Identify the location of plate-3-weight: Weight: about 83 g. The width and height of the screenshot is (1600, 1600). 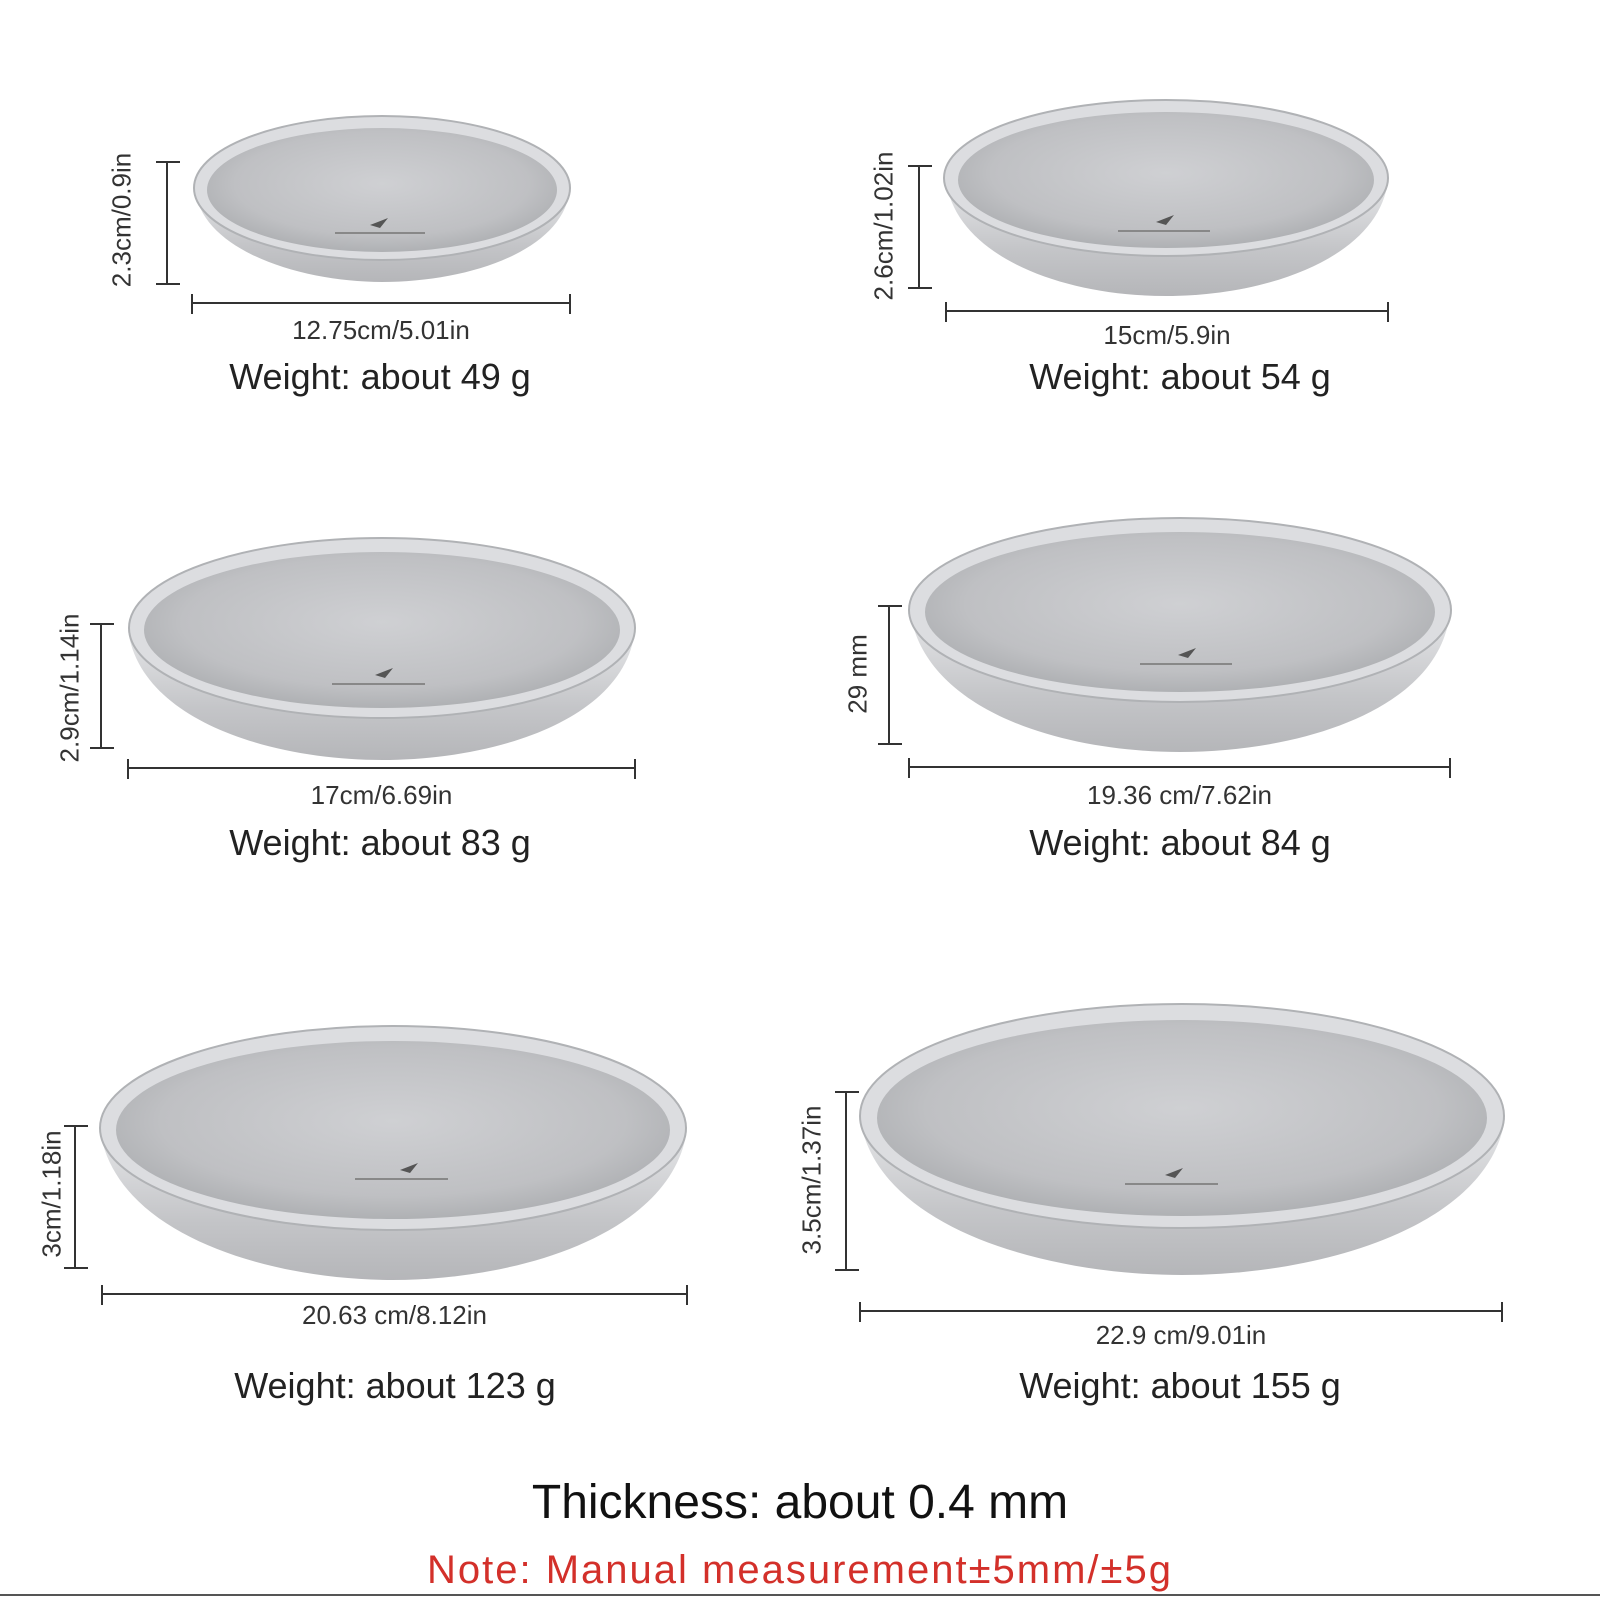
(380, 842).